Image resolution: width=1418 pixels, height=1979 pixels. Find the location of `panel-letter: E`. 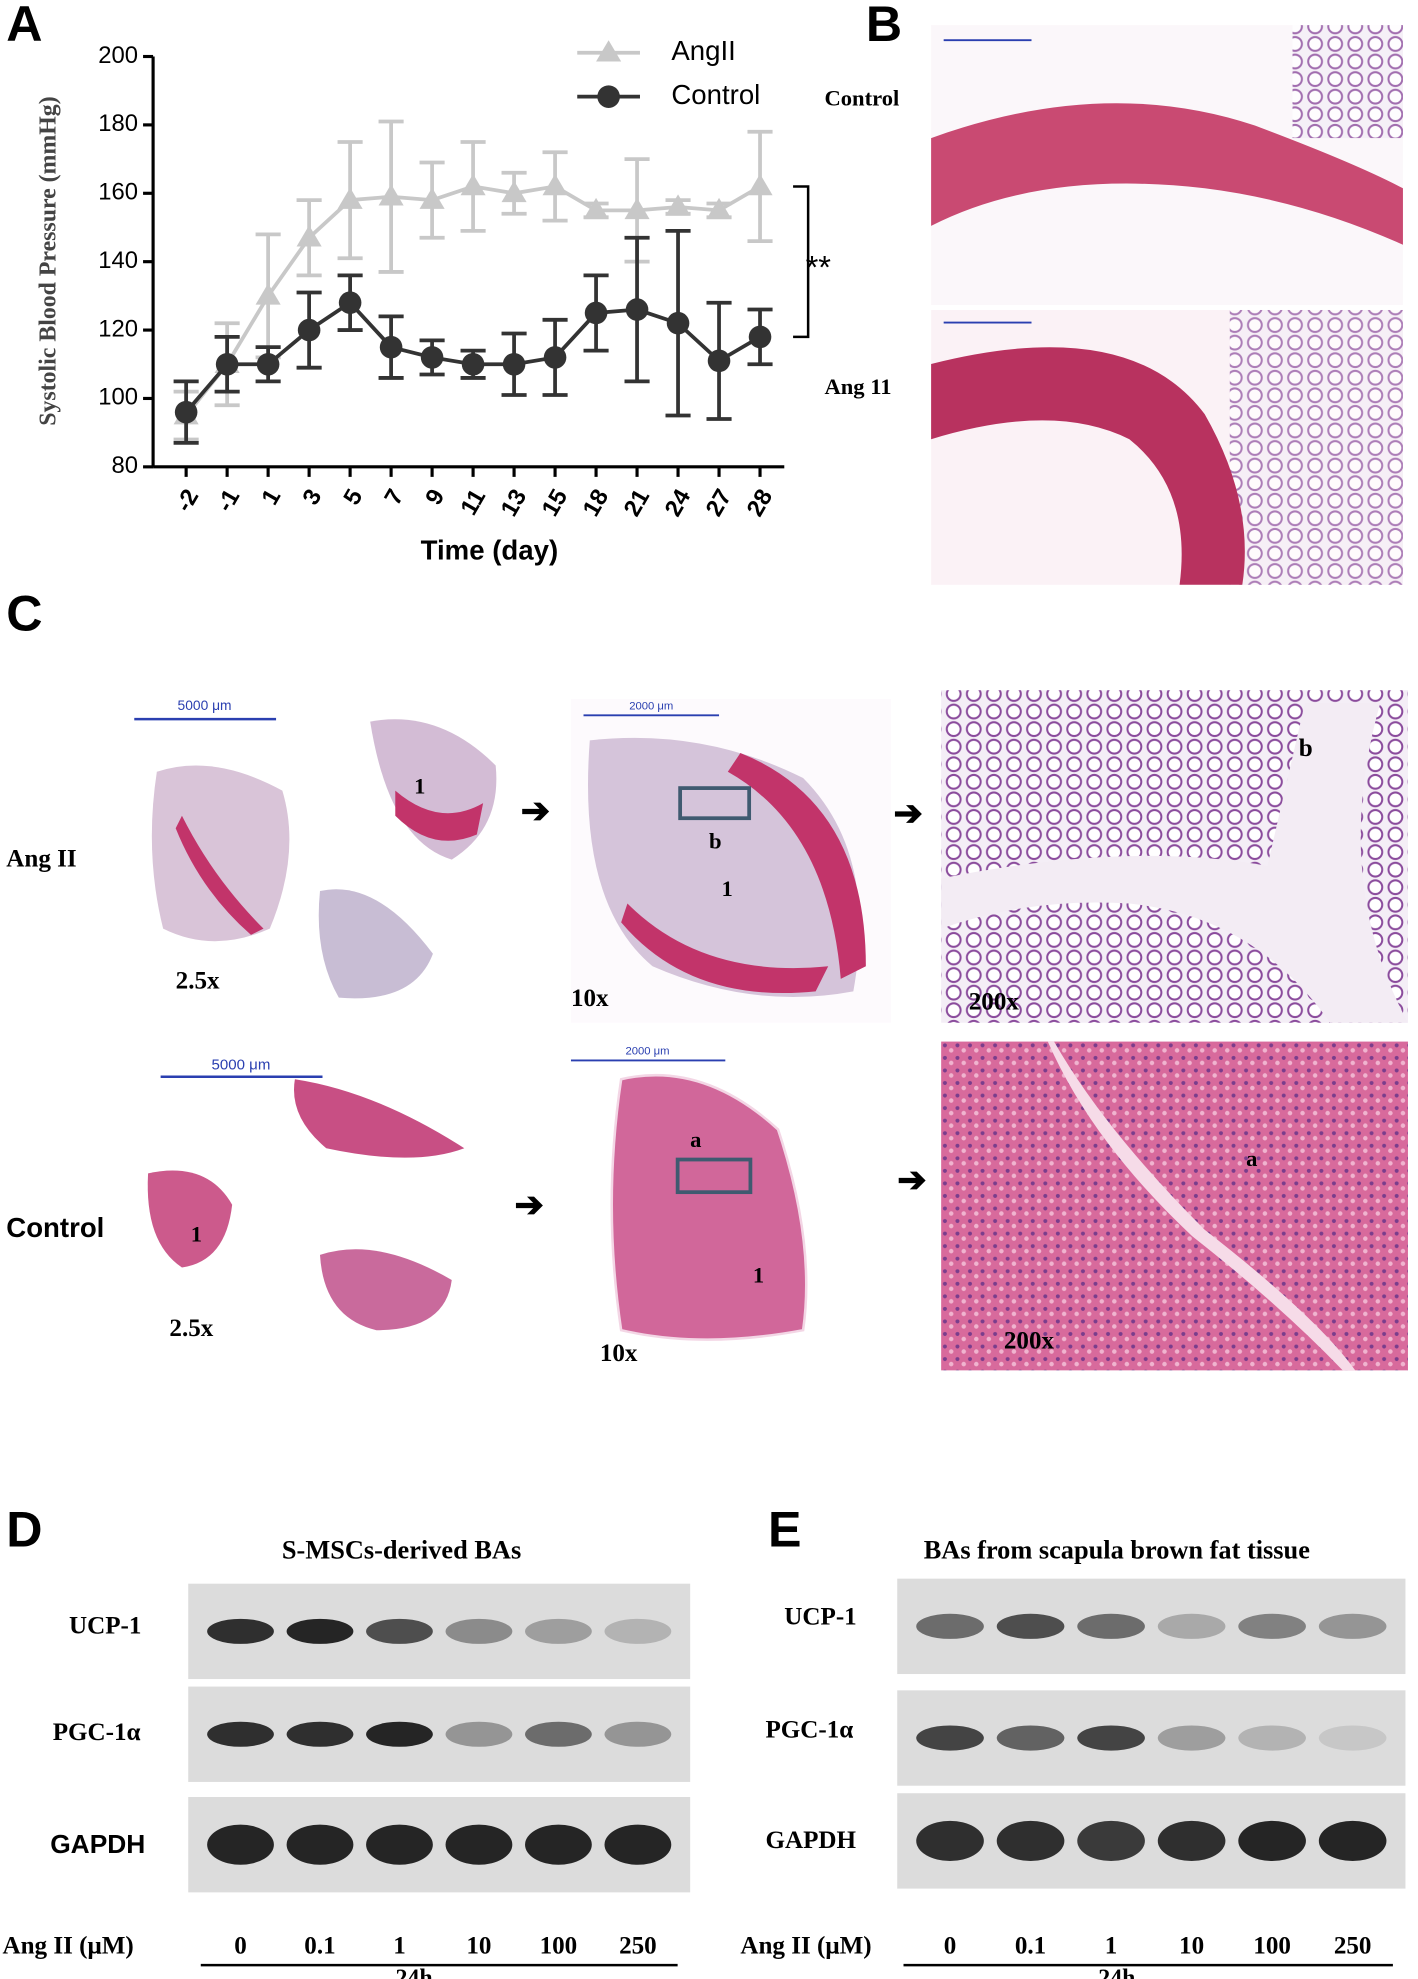

panel-letter: E is located at coordinates (784, 1530).